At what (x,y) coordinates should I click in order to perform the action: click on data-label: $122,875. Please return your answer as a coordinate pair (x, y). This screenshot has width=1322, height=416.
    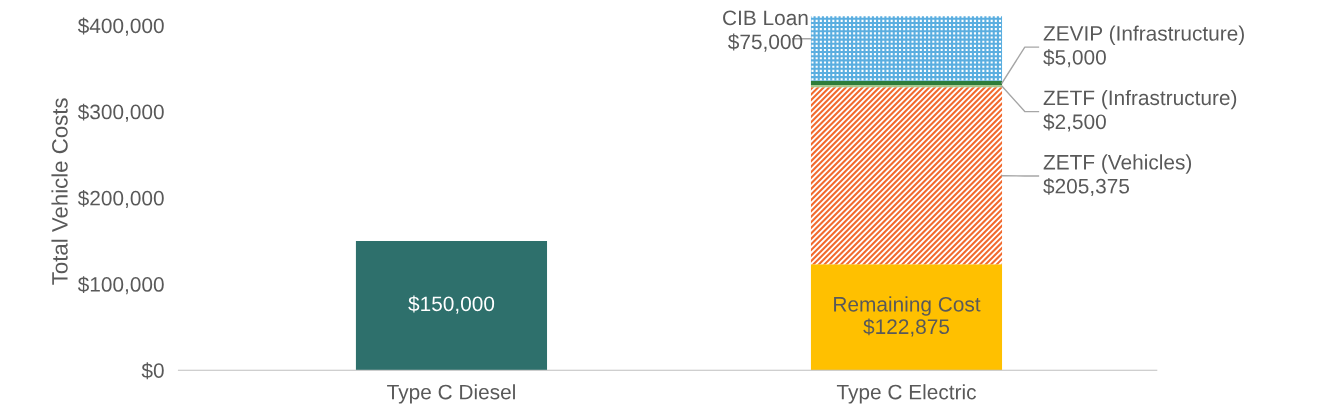
    Looking at the image, I should click on (906, 327).